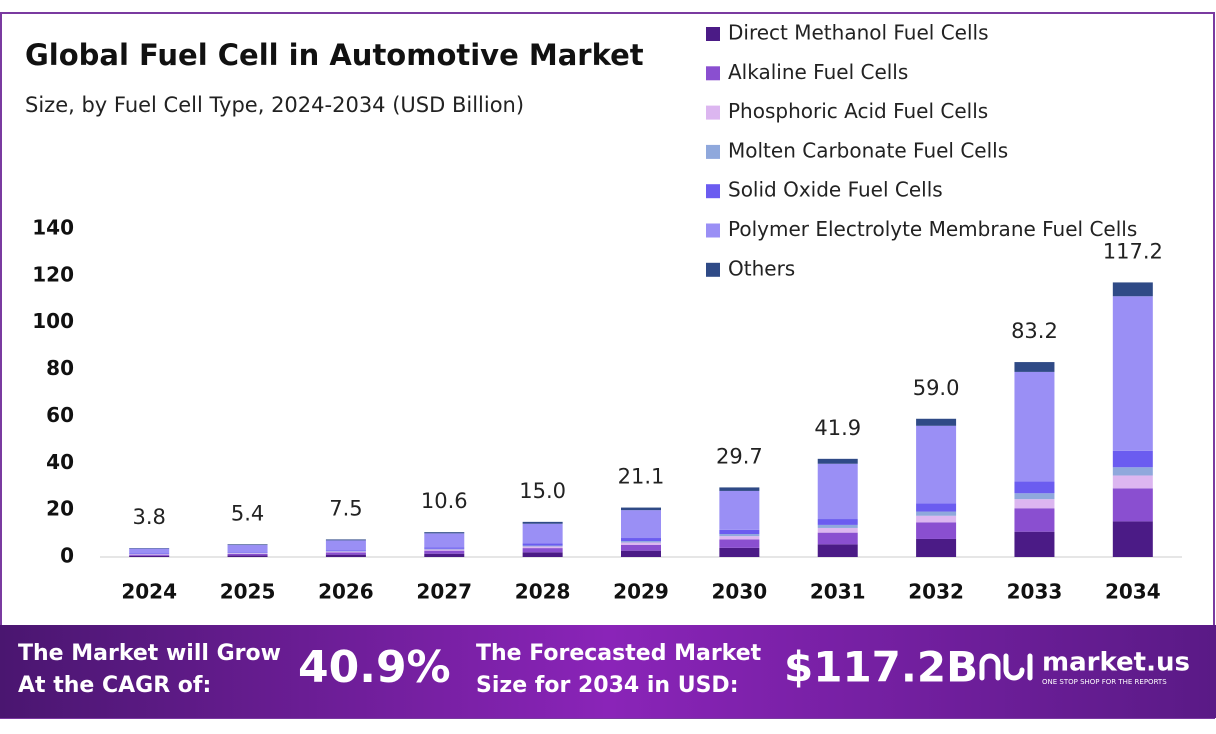 The image size is (1216, 734). What do you see at coordinates (607, 685) in the screenshot?
I see `footer-text: Size for 2034 in USD:` at bounding box center [607, 685].